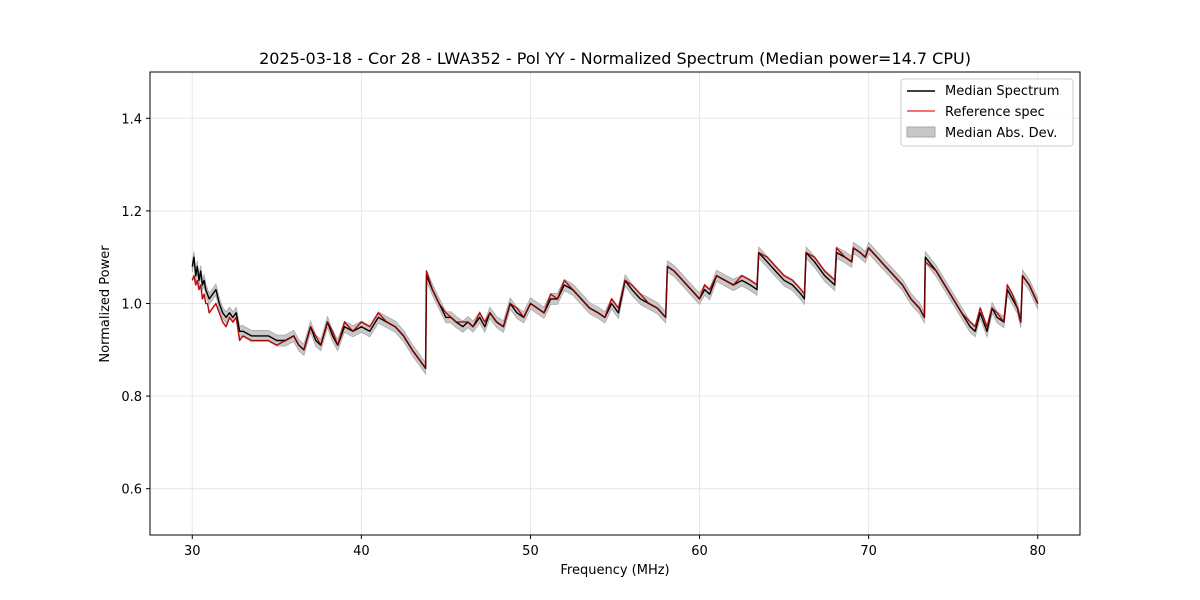  I want to click on legend-reference-label: Reference spec, so click(995, 112).